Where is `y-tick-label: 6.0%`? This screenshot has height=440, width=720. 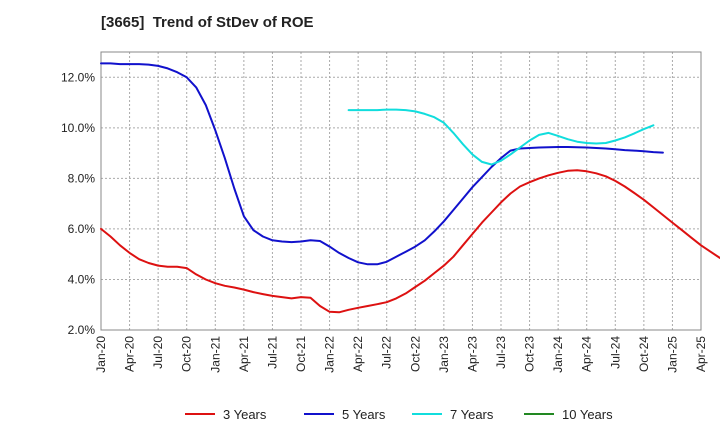 y-tick-label: 6.0% is located at coordinates (82, 229).